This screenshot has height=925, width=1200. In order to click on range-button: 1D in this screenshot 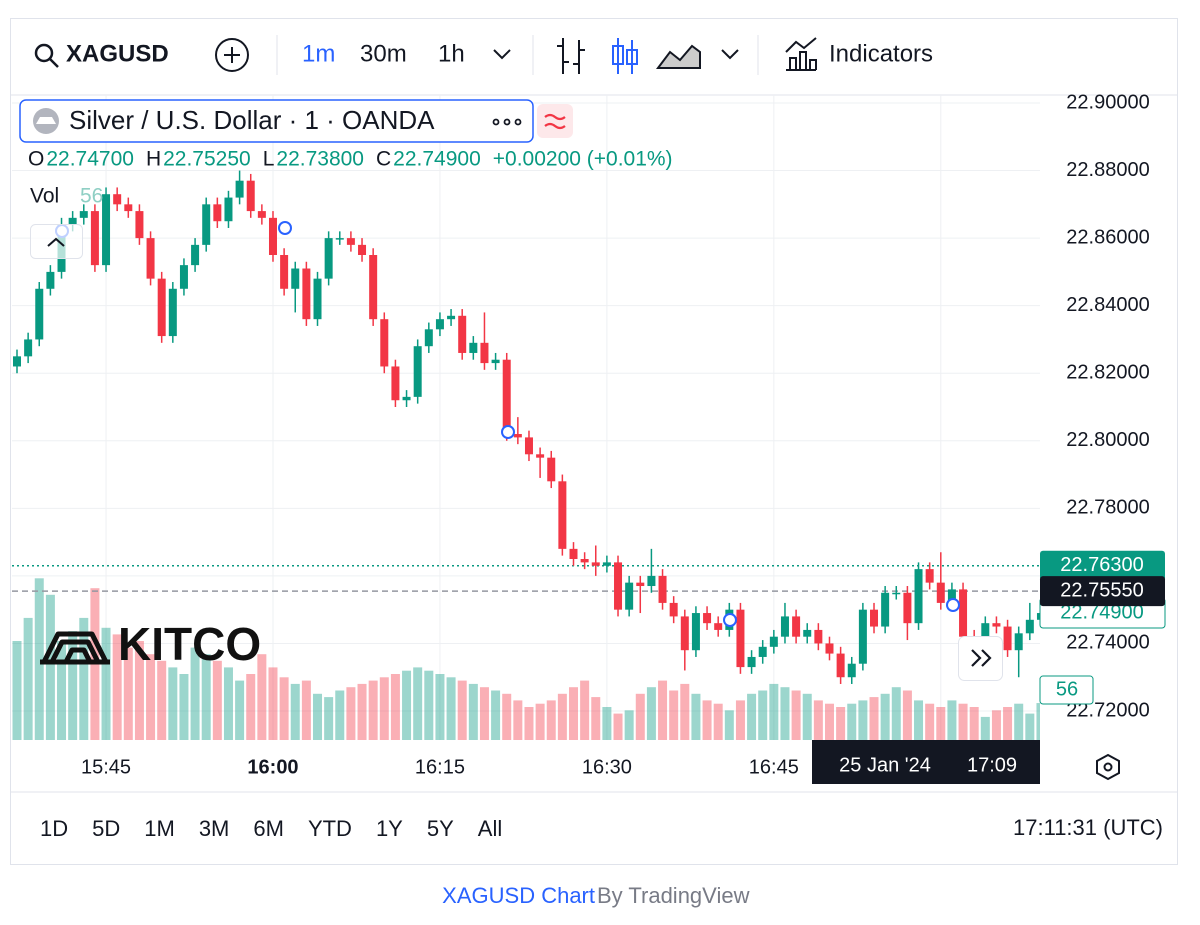, I will do `click(54, 828)`.